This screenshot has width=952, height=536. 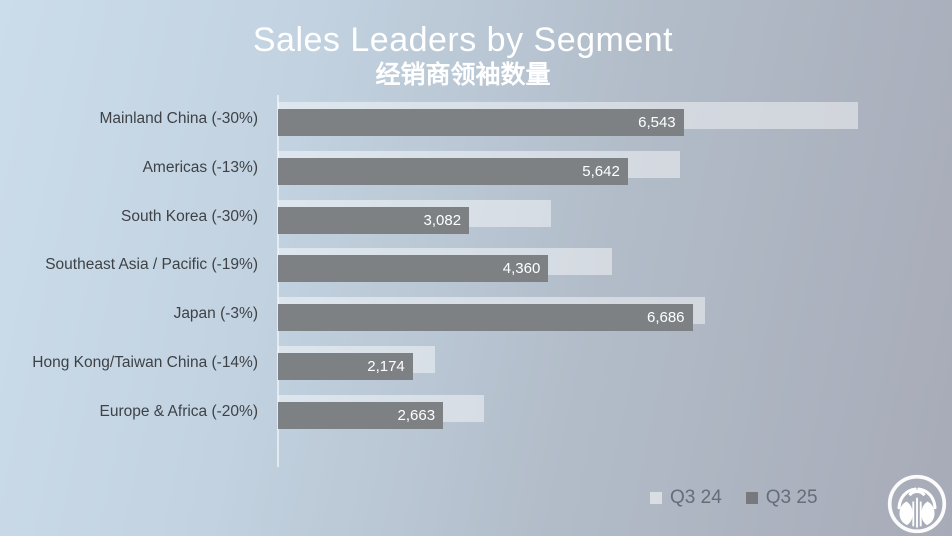 I want to click on chart-row: Americas (-13%) 5,642, so click(x=520, y=168).